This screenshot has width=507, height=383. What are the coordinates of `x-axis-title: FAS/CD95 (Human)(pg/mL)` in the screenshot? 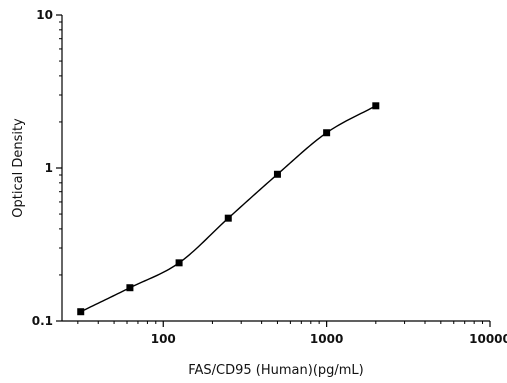 It's located at (276, 370).